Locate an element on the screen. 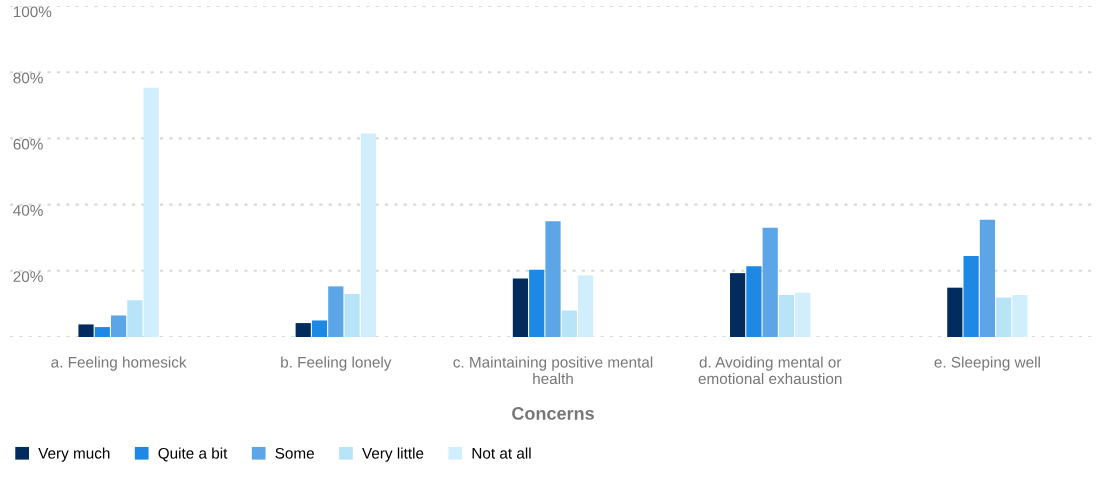 The width and height of the screenshot is (1096, 477). x-tick-label: b. Feeling lonely is located at coordinates (336, 363).